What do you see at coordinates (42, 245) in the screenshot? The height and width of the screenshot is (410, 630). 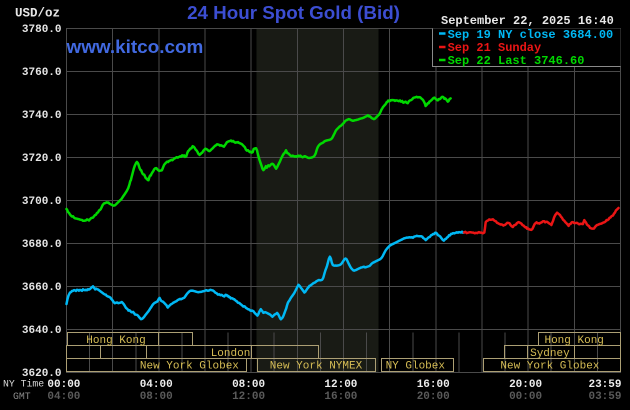 I see `svg-text: 3680.0` at bounding box center [42, 245].